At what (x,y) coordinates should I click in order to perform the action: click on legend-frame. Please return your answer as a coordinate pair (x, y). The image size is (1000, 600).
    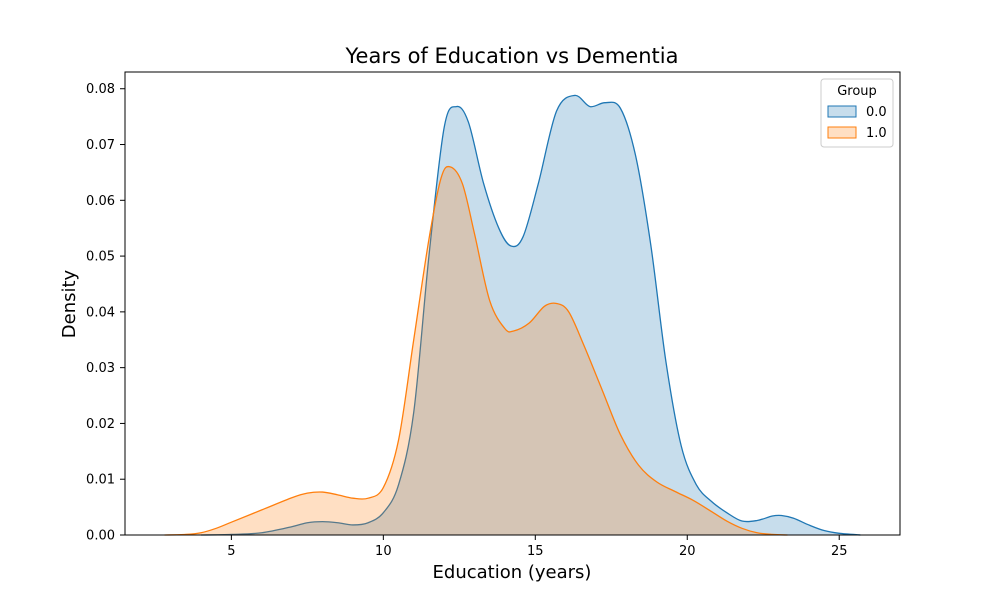
    Looking at the image, I should click on (857, 113).